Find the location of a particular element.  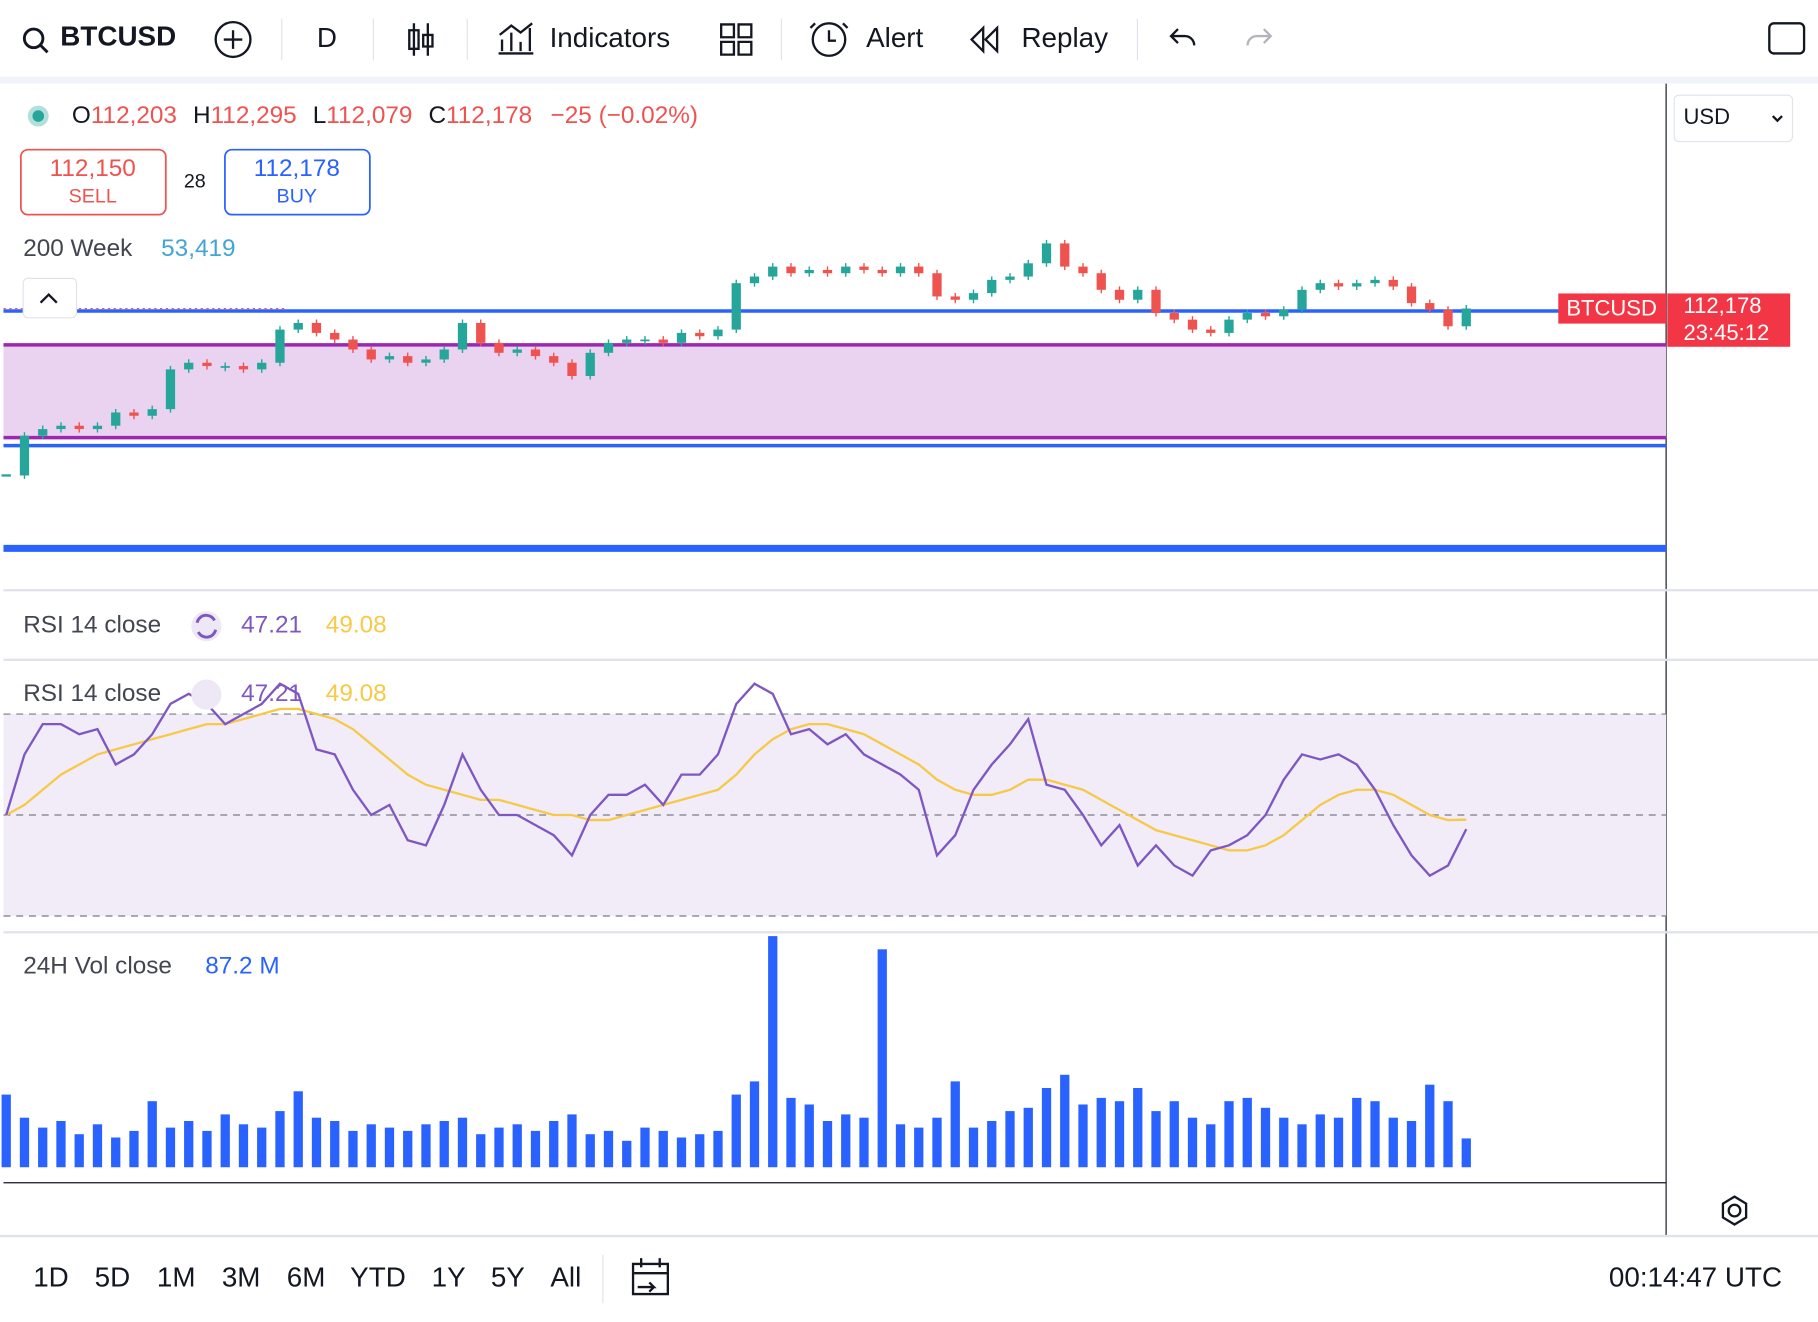

range-button: 1D is located at coordinates (51, 1276).